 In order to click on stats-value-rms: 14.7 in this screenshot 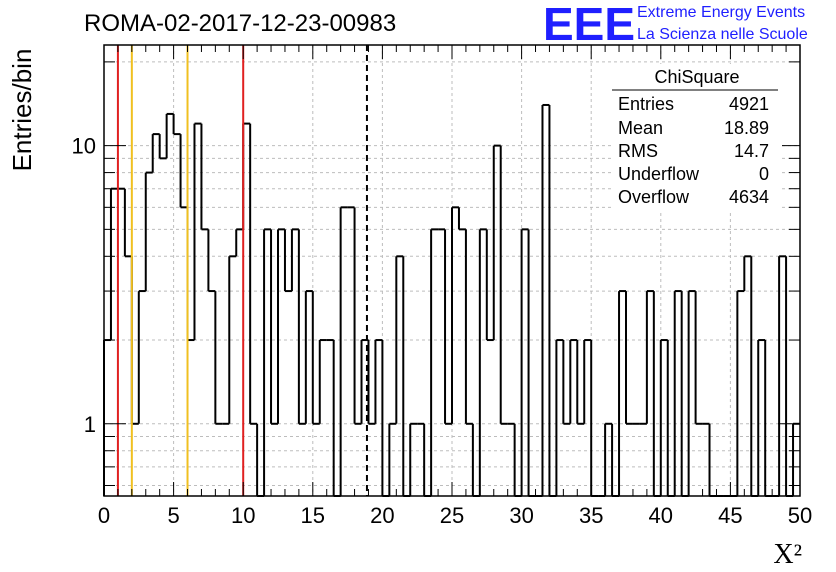, I will do `click(751, 151)`.